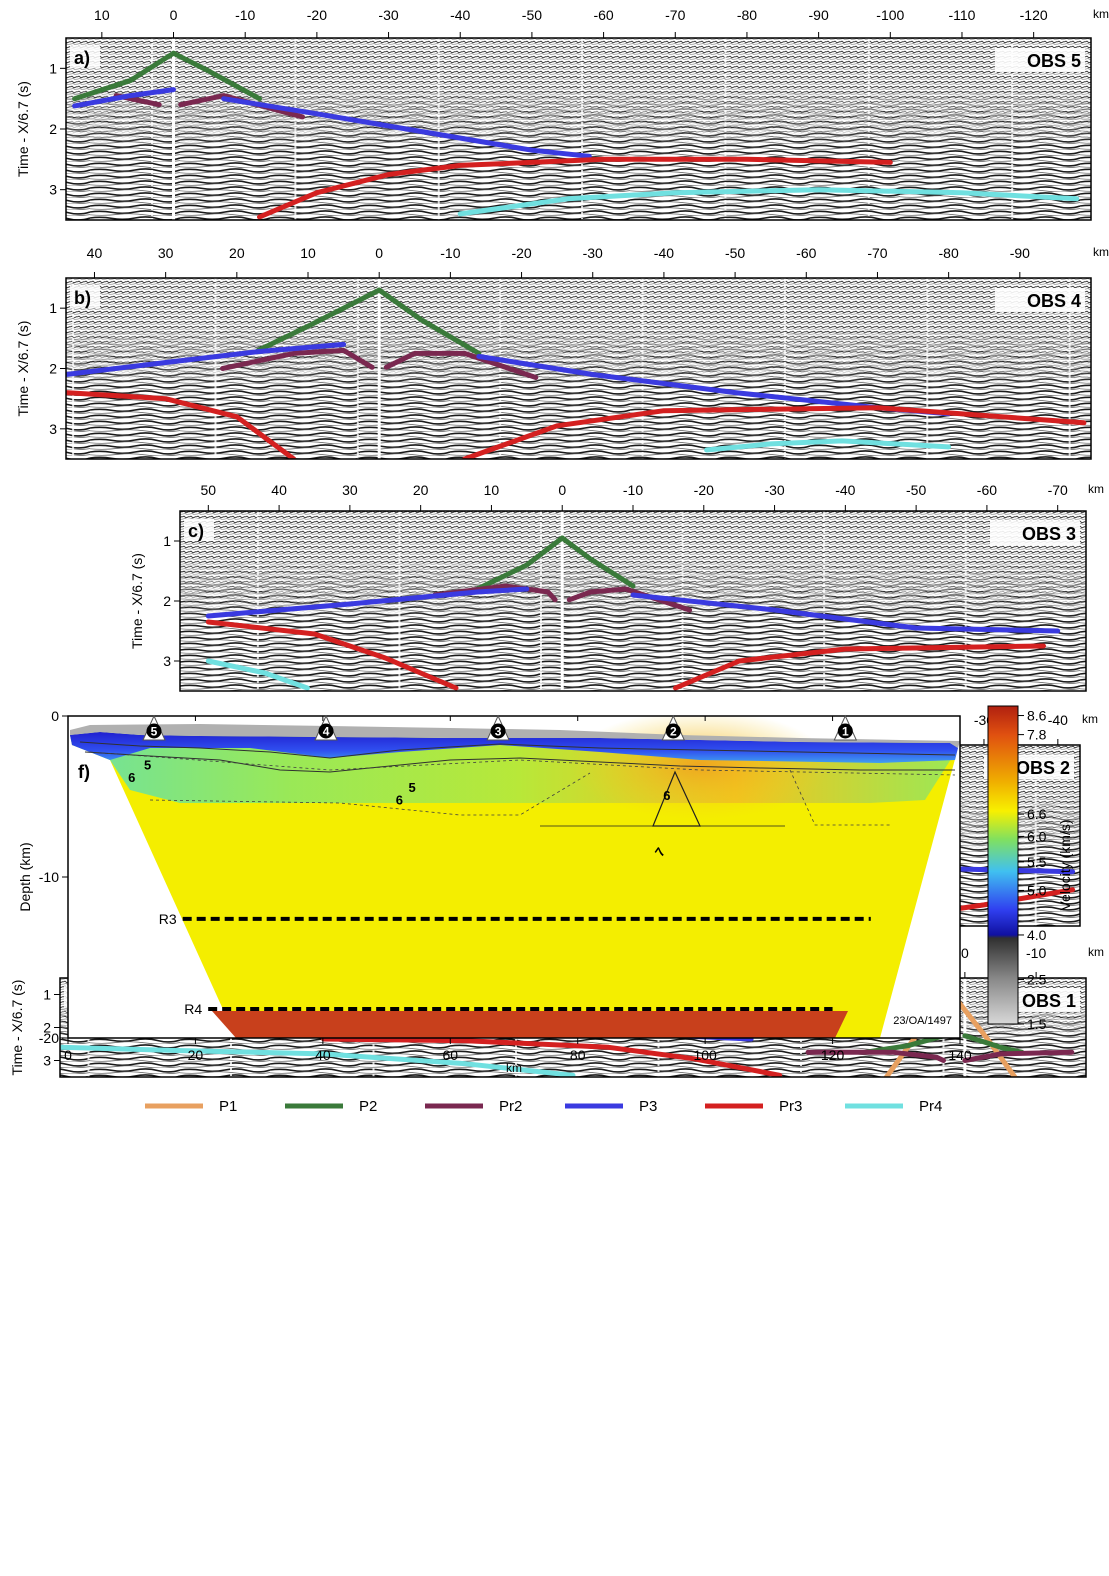 The height and width of the screenshot is (1576, 1109). I want to click on colorbar-tick-label: 2.5, so click(1037, 979).